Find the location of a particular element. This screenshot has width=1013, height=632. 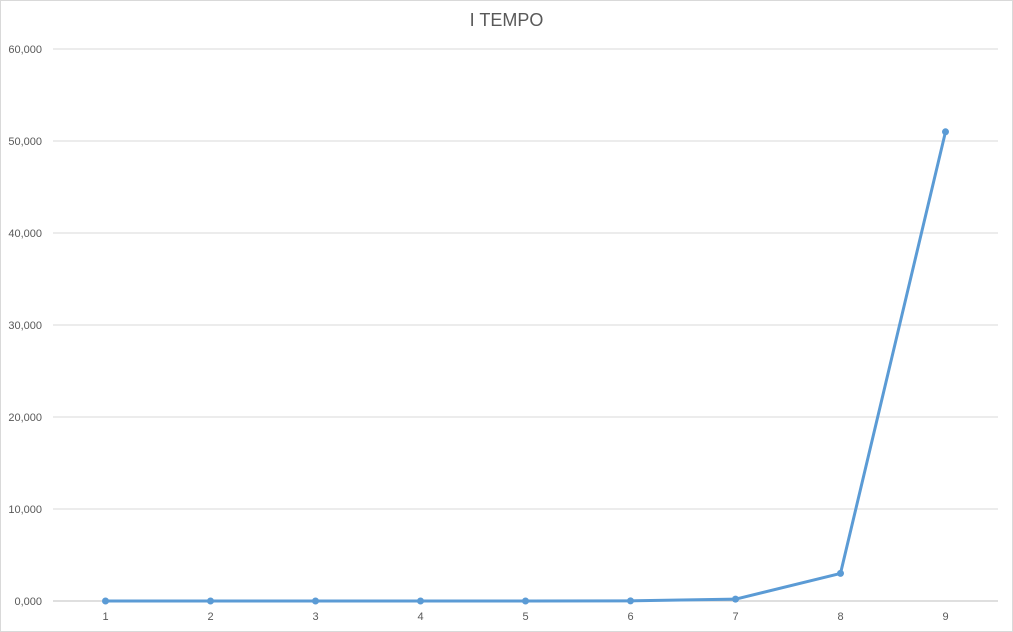

y-tick-label: 50,000 is located at coordinates (25, 142).